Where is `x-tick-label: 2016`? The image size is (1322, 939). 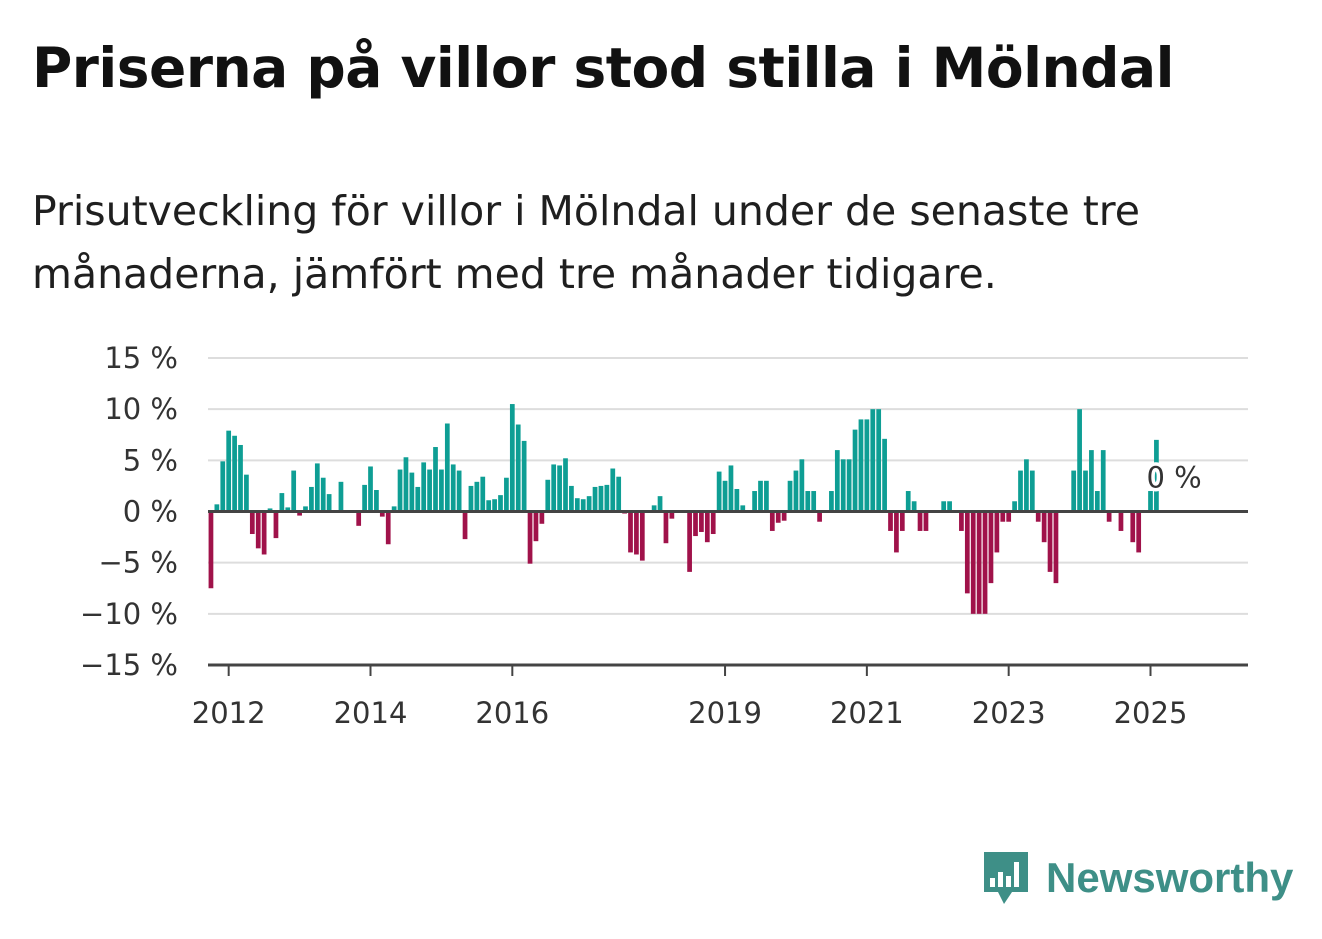 x-tick-label: 2016 is located at coordinates (512, 713).